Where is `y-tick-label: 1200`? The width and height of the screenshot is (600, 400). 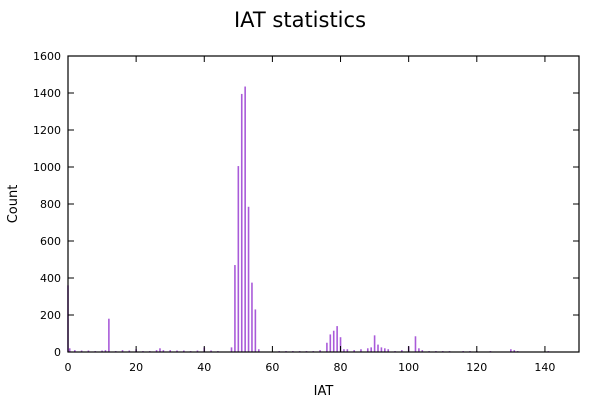
y-tick-label: 1200 is located at coordinates (47, 130).